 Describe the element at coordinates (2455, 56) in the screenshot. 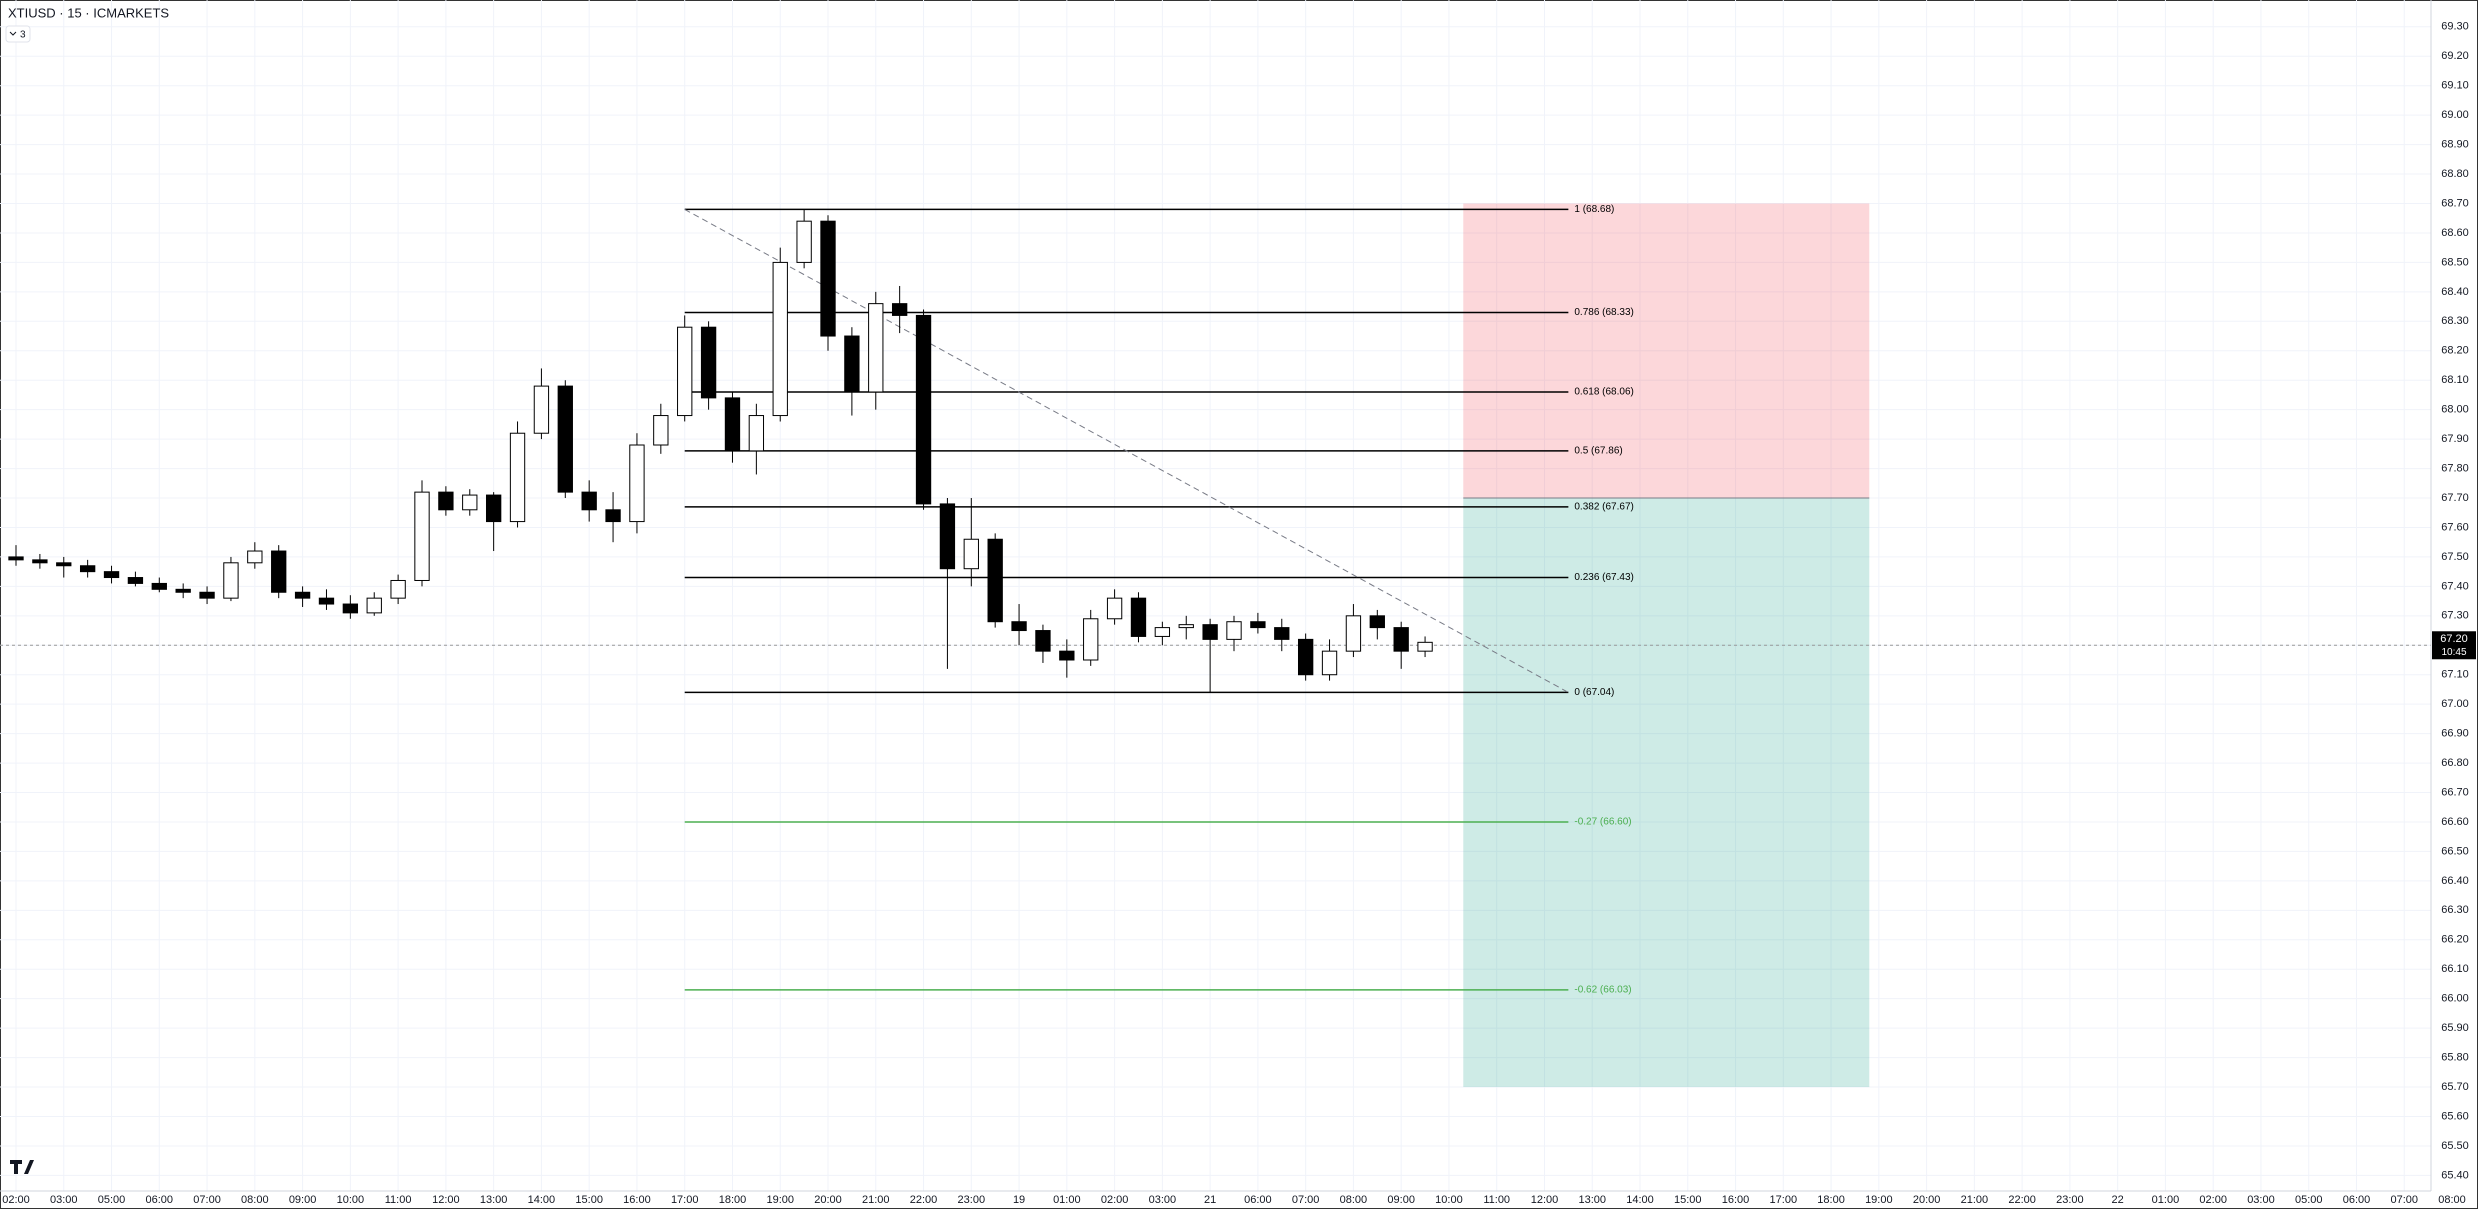

I see `y-tick-label: 69.20` at that location.